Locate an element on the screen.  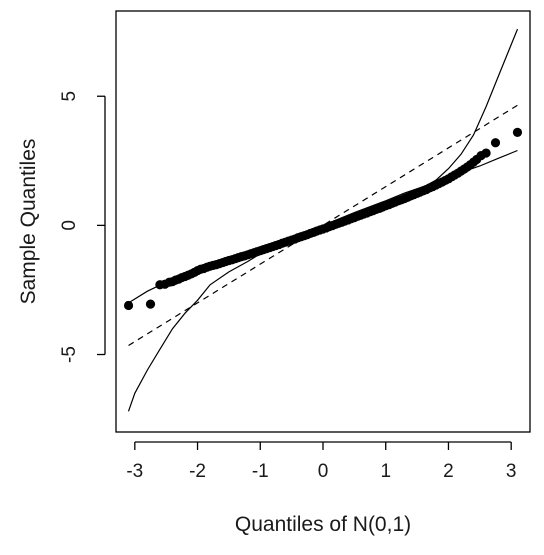
x-tick-label: 1 is located at coordinates (385, 471).